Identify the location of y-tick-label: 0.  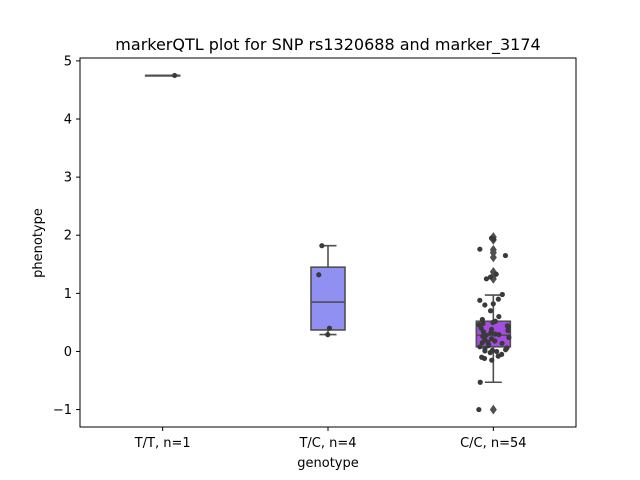
(68, 352).